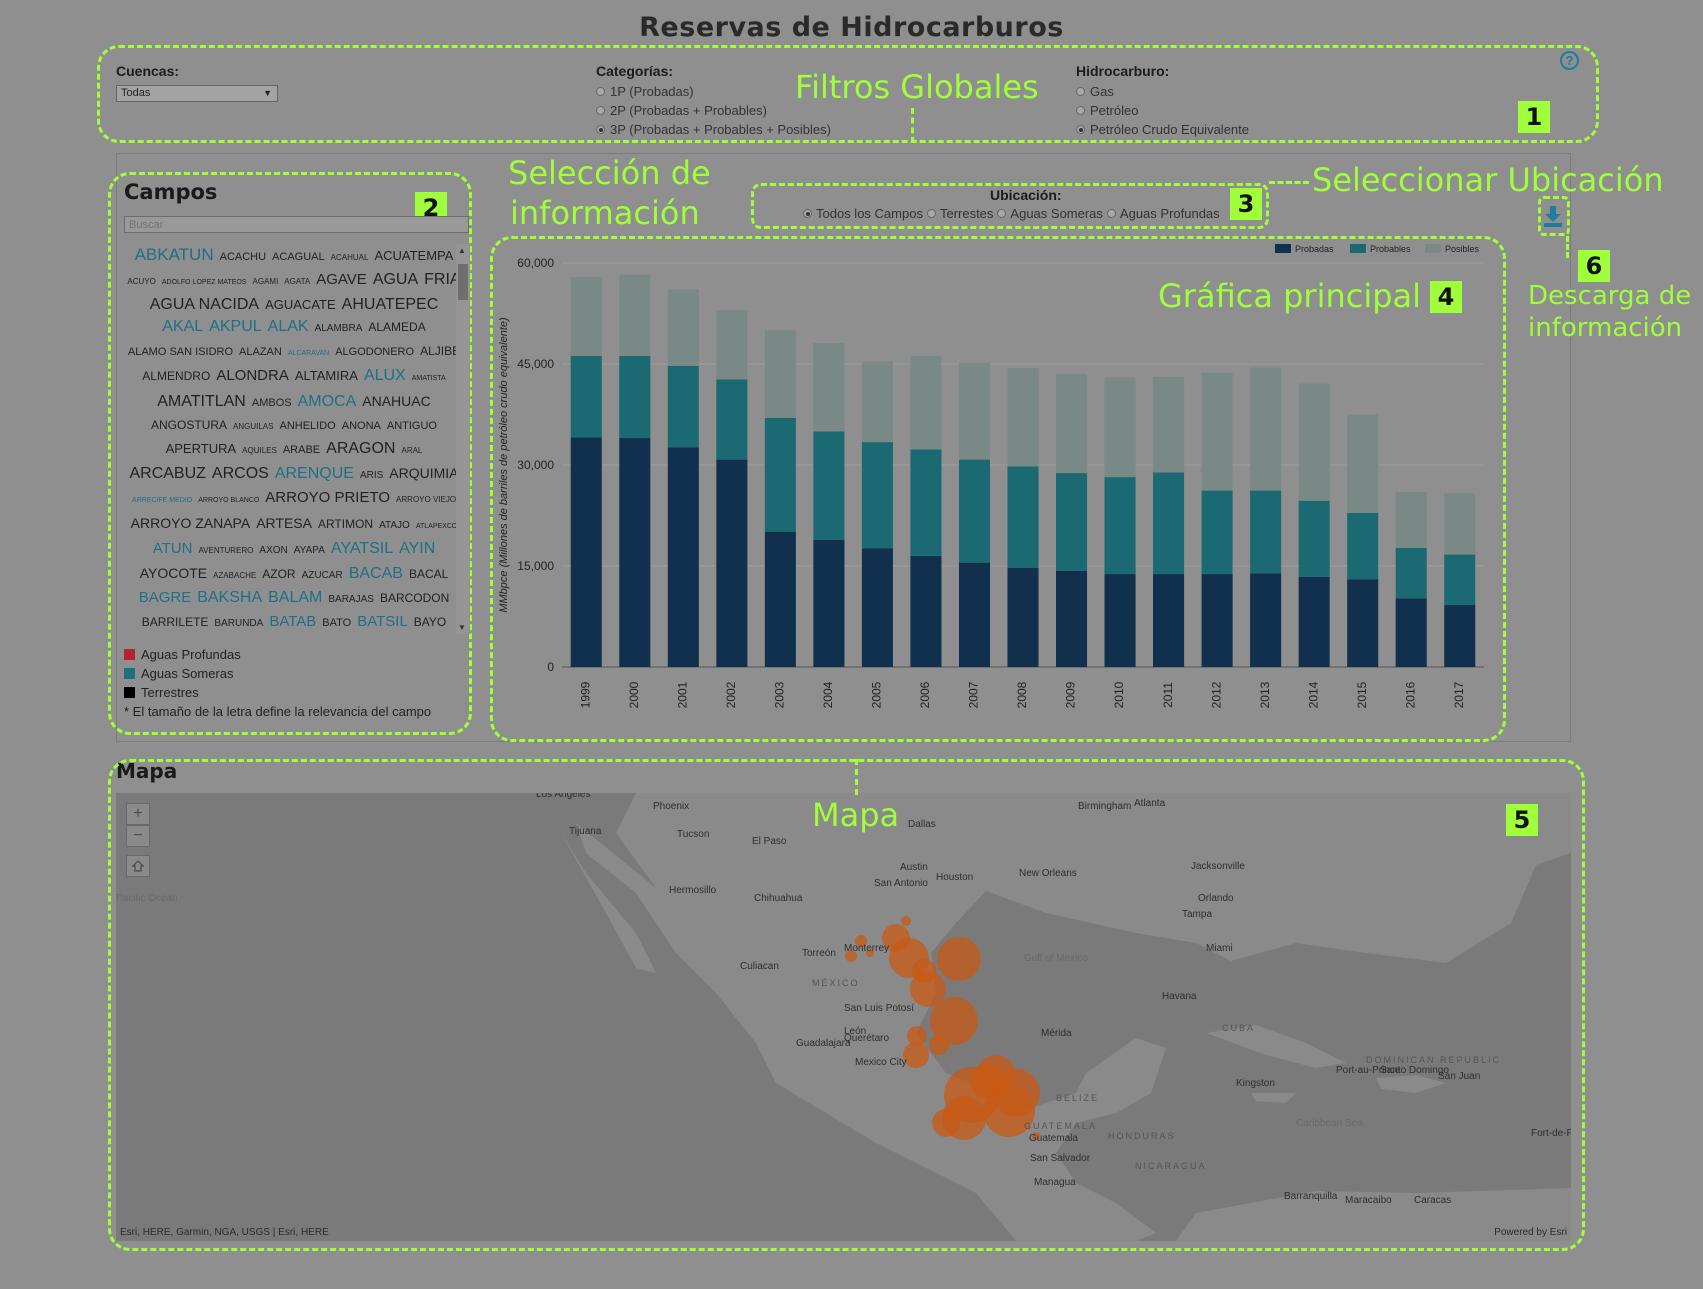 The height and width of the screenshot is (1289, 1703). I want to click on cuencas-select: Todas ▼, so click(197, 93).